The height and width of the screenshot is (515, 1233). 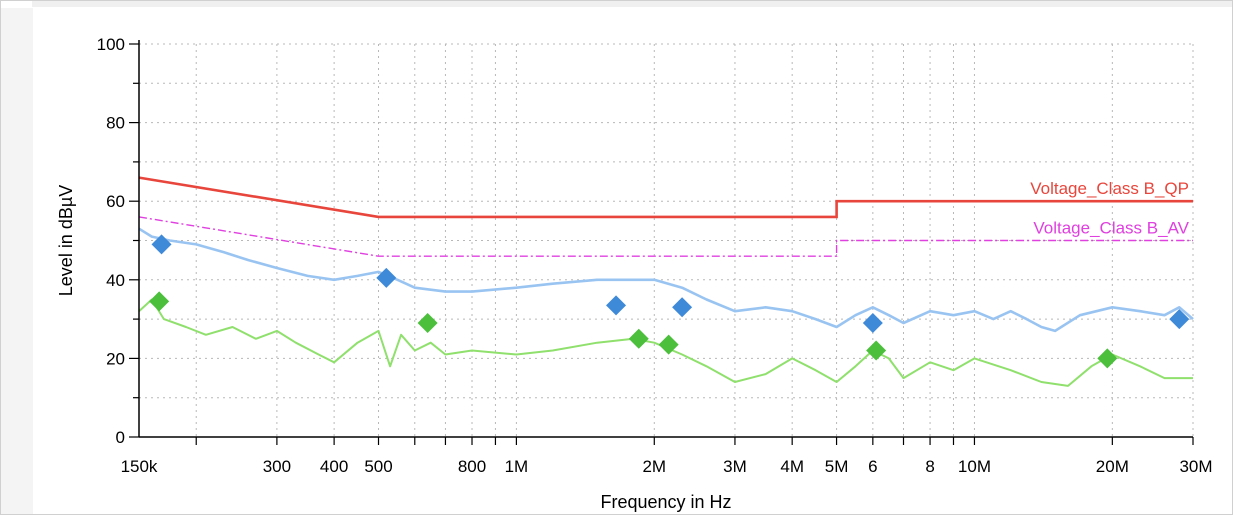 I want to click on x-tick-label: 300, so click(x=277, y=466).